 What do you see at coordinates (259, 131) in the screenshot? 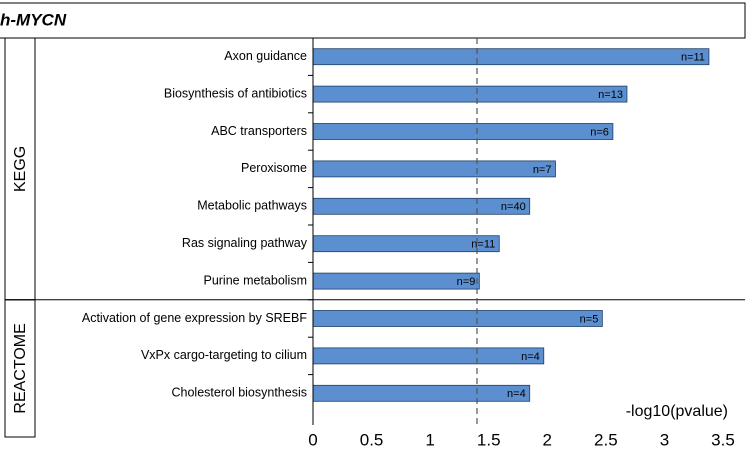
I see `category-label: ABC transporters` at bounding box center [259, 131].